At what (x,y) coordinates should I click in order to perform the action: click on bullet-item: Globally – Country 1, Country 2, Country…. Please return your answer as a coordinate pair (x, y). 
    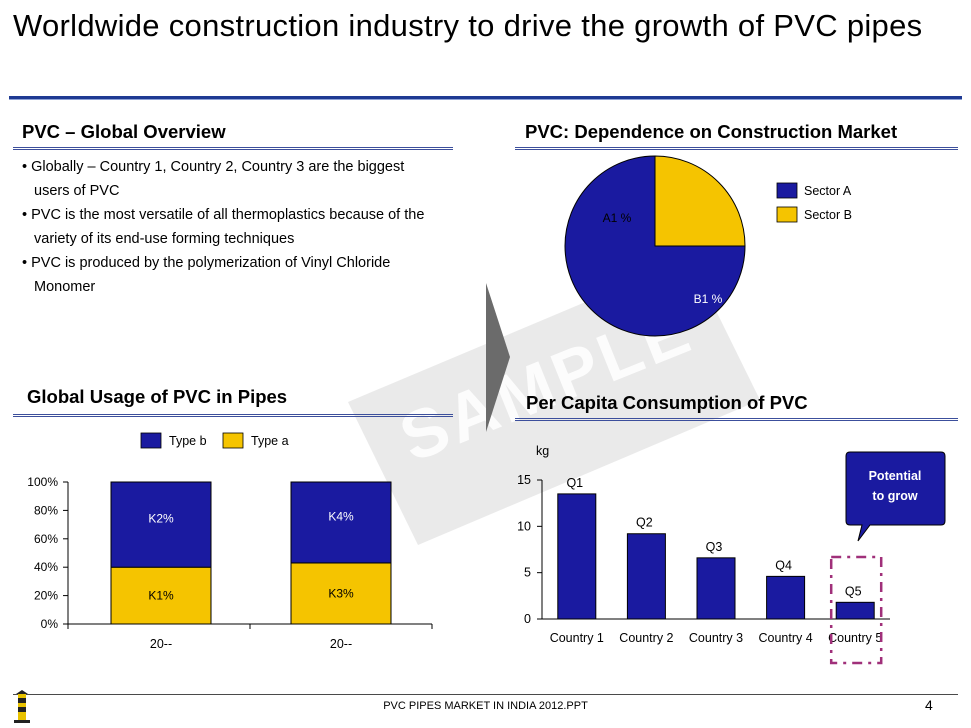
    Looking at the image, I should click on (232, 179).